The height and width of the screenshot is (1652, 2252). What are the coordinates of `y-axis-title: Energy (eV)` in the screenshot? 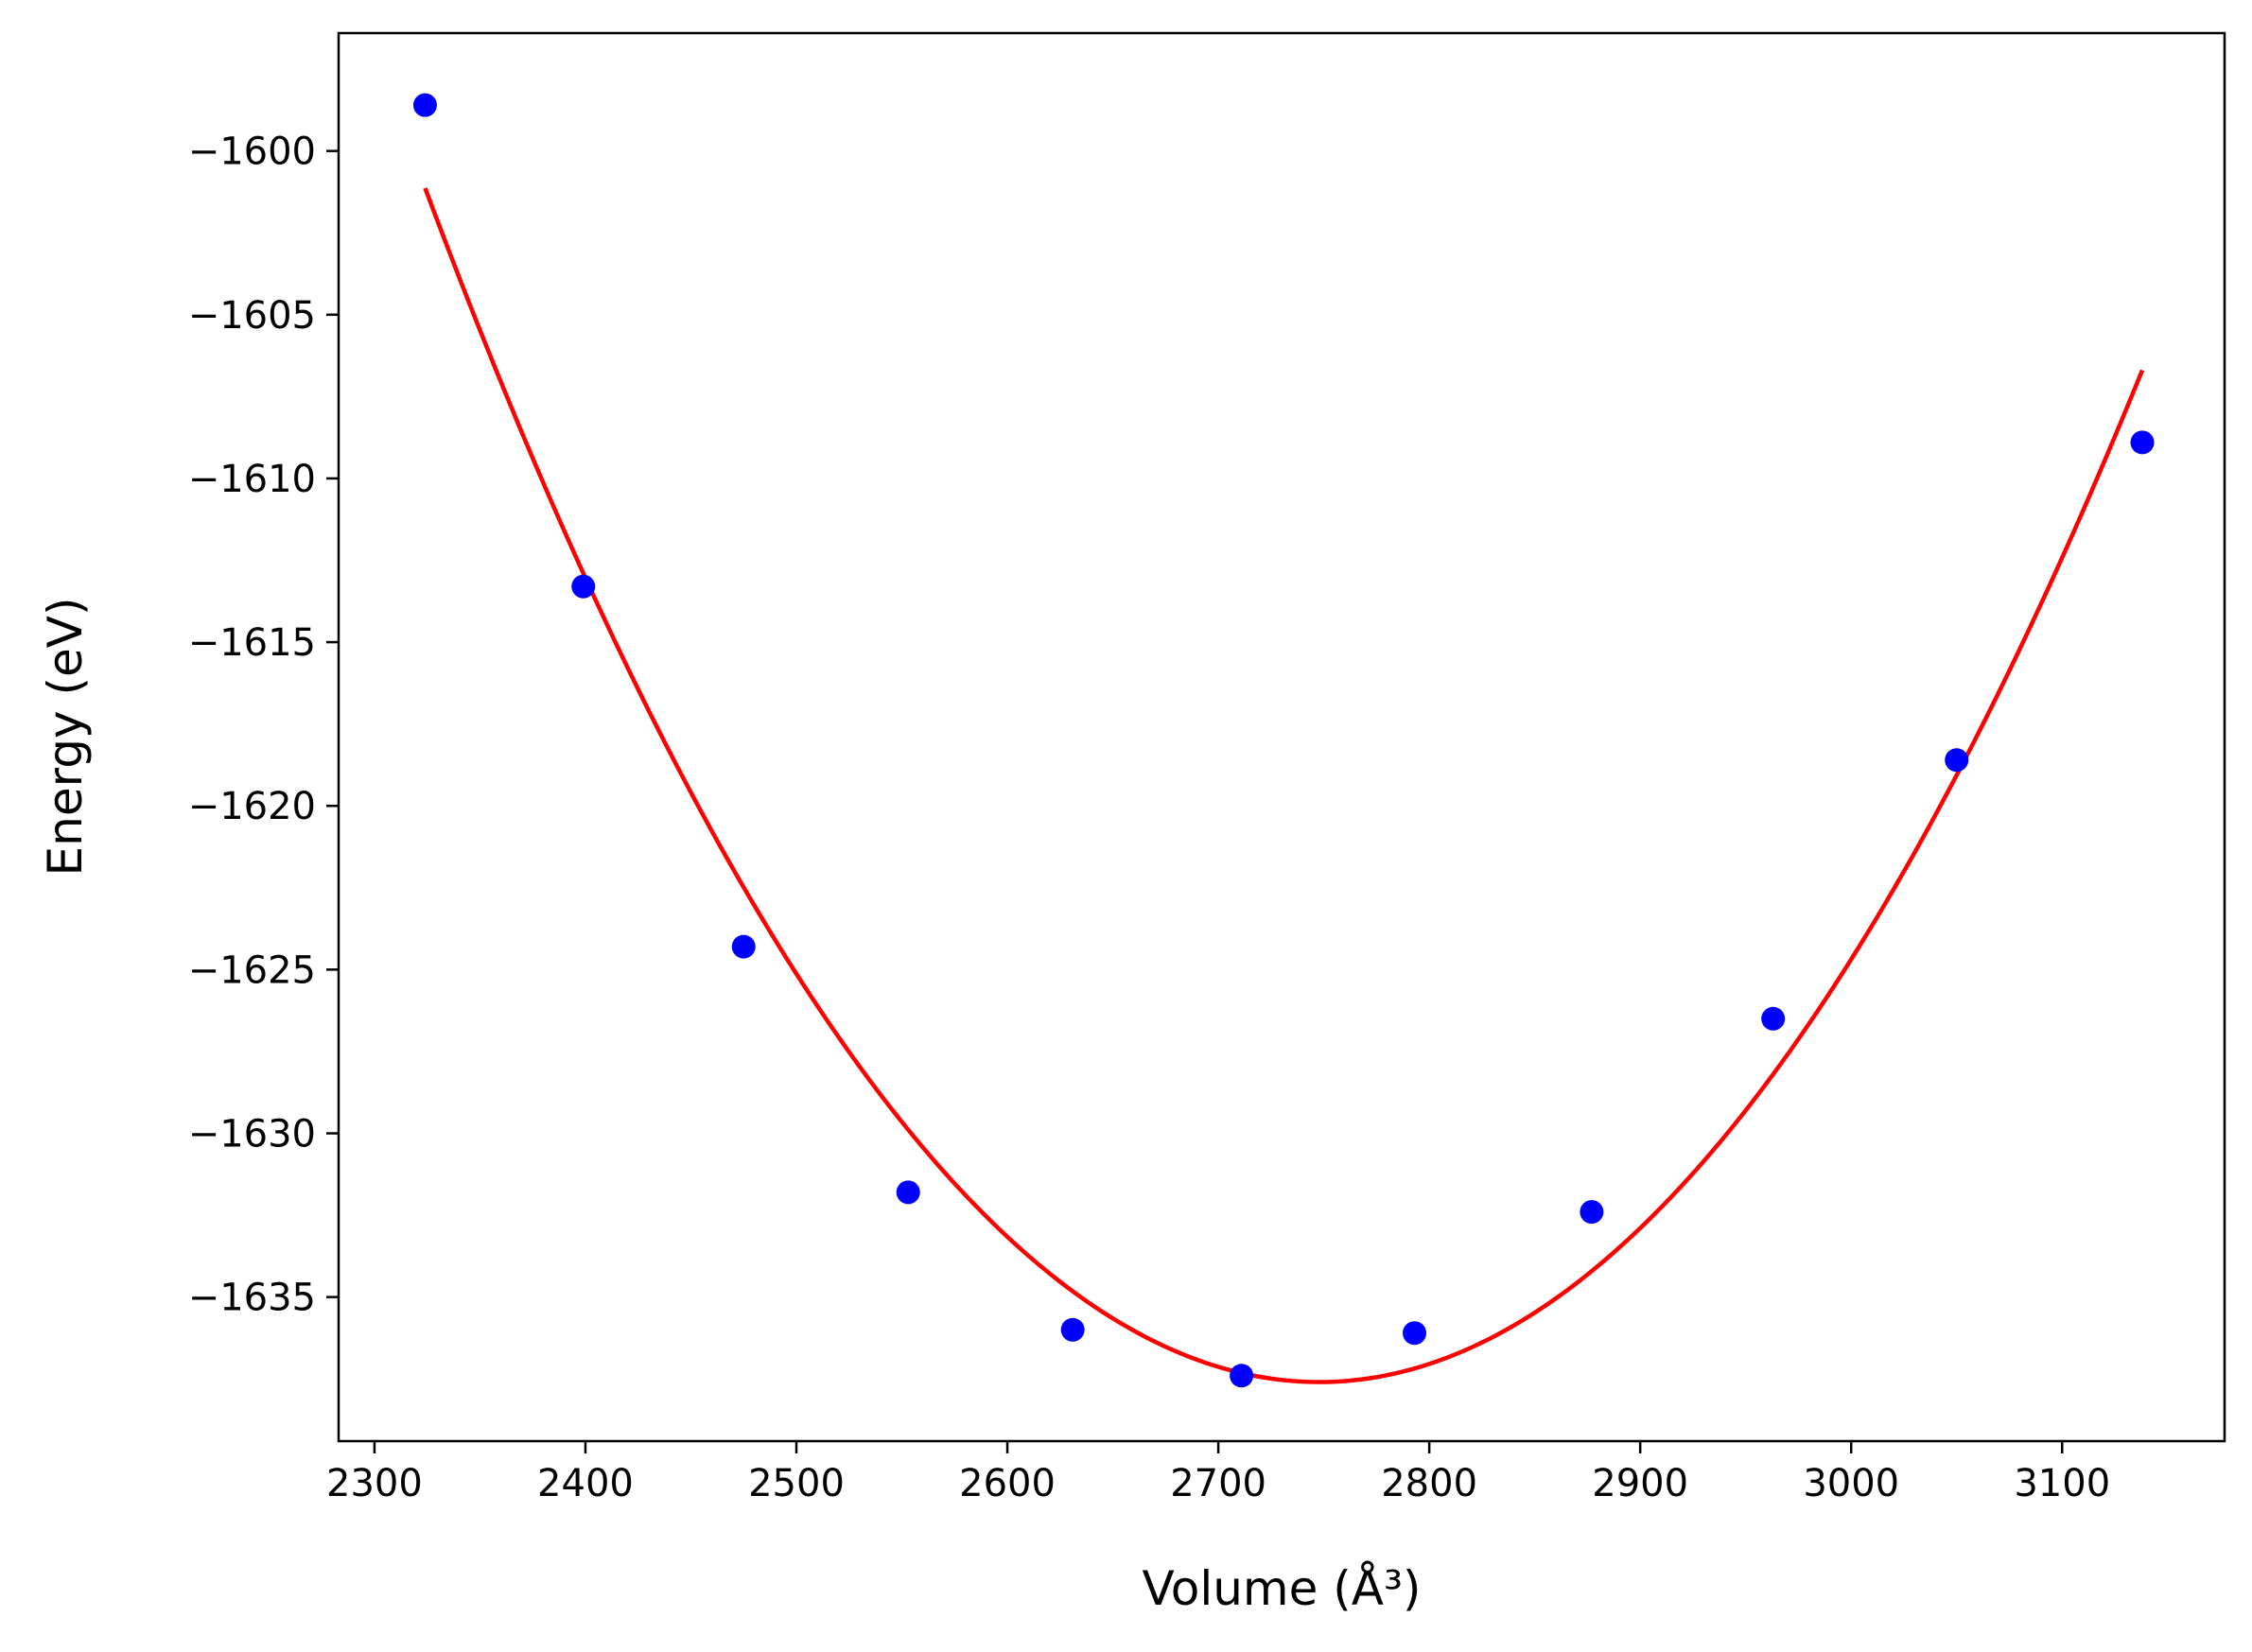 It's located at (65, 738).